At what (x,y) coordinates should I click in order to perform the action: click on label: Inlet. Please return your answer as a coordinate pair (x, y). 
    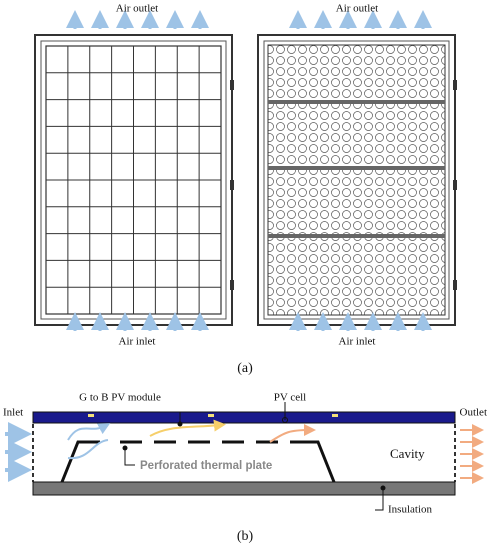
    Looking at the image, I should click on (13, 413).